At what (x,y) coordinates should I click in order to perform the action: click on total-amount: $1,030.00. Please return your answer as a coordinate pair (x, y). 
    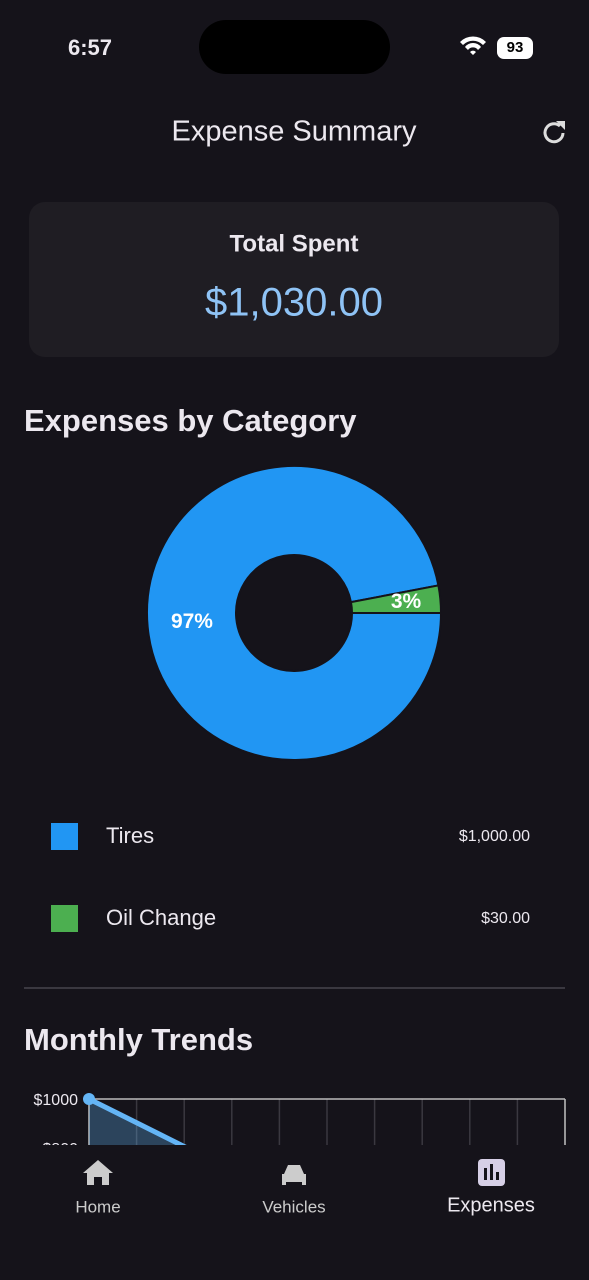
    Looking at the image, I should click on (294, 303).